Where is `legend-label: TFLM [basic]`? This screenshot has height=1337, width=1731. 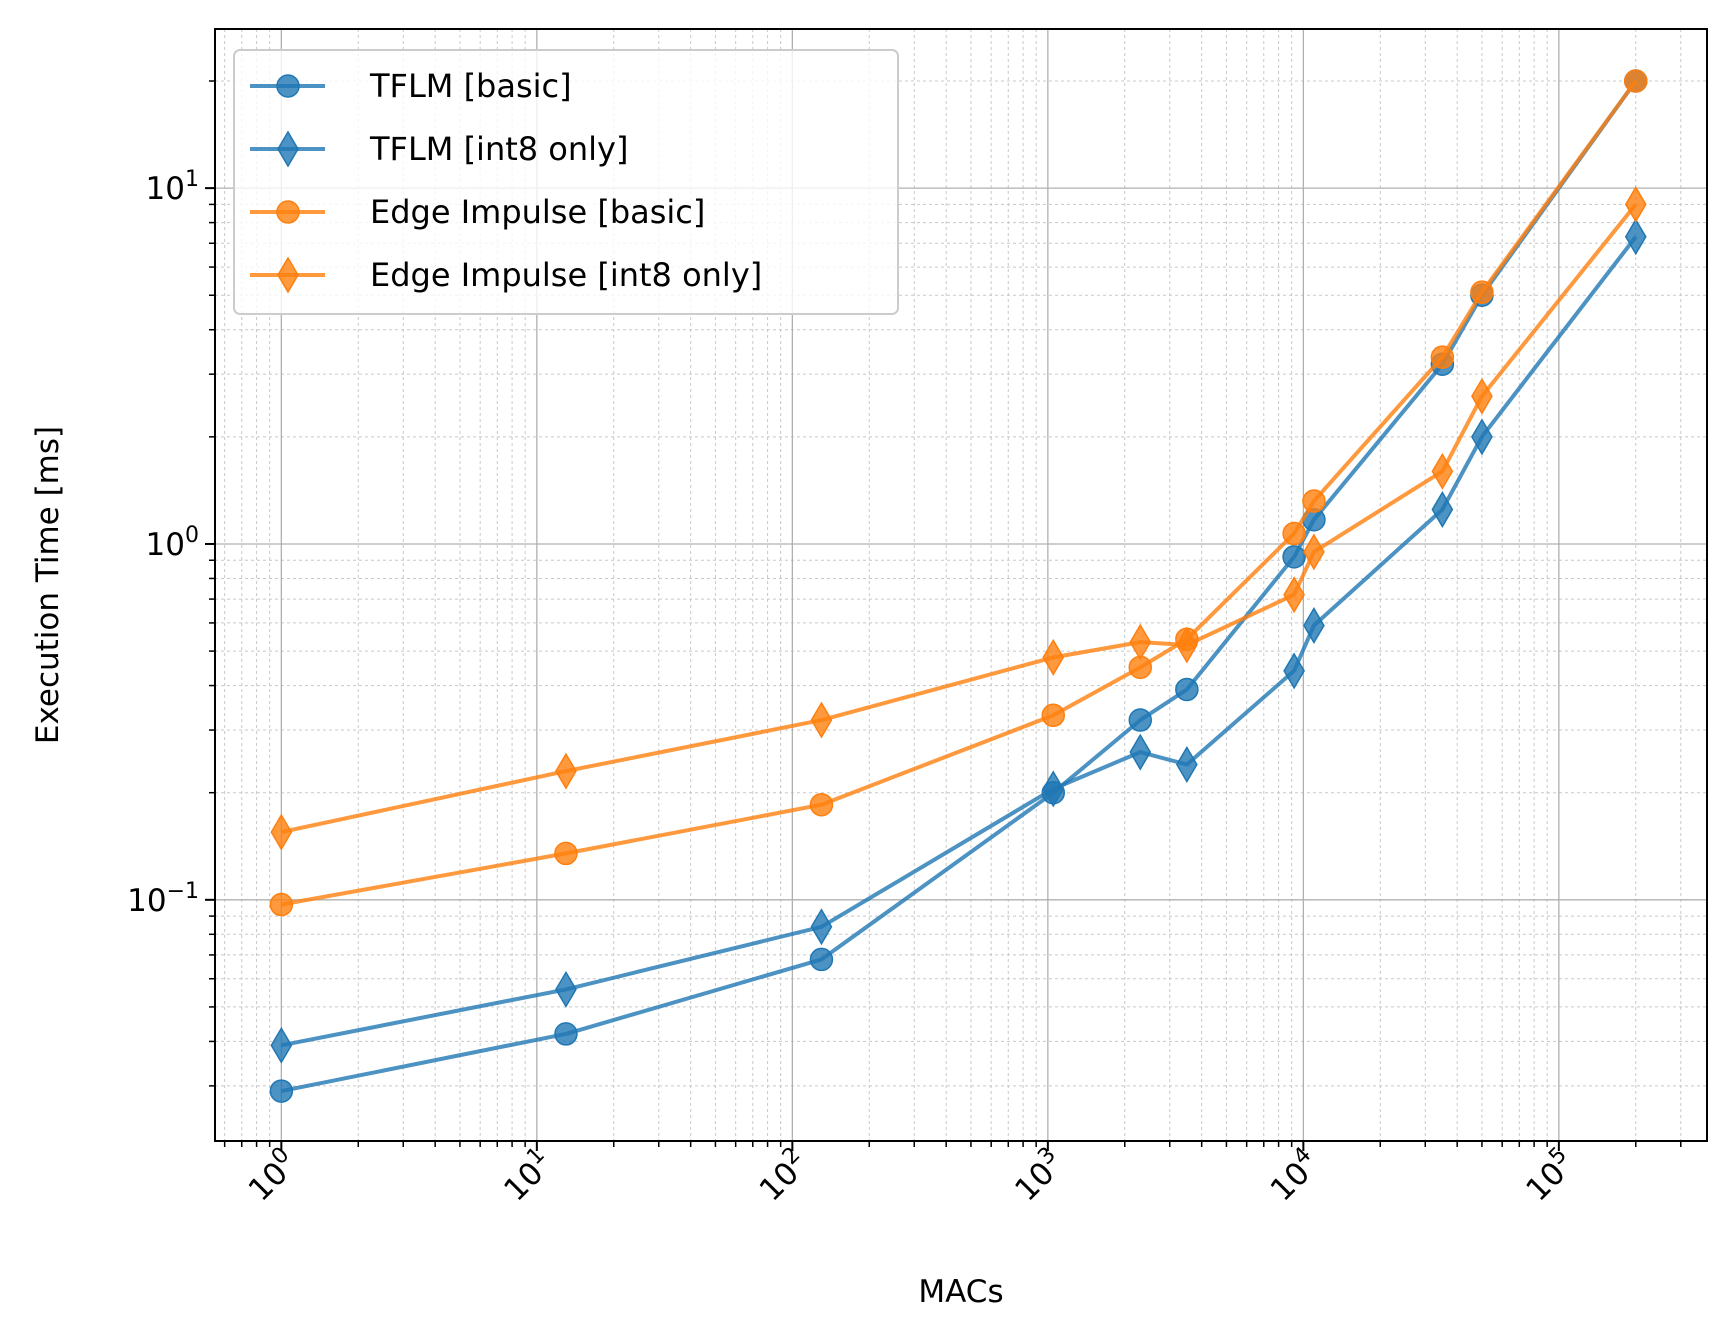
legend-label: TFLM [basic] is located at coordinates (470, 86).